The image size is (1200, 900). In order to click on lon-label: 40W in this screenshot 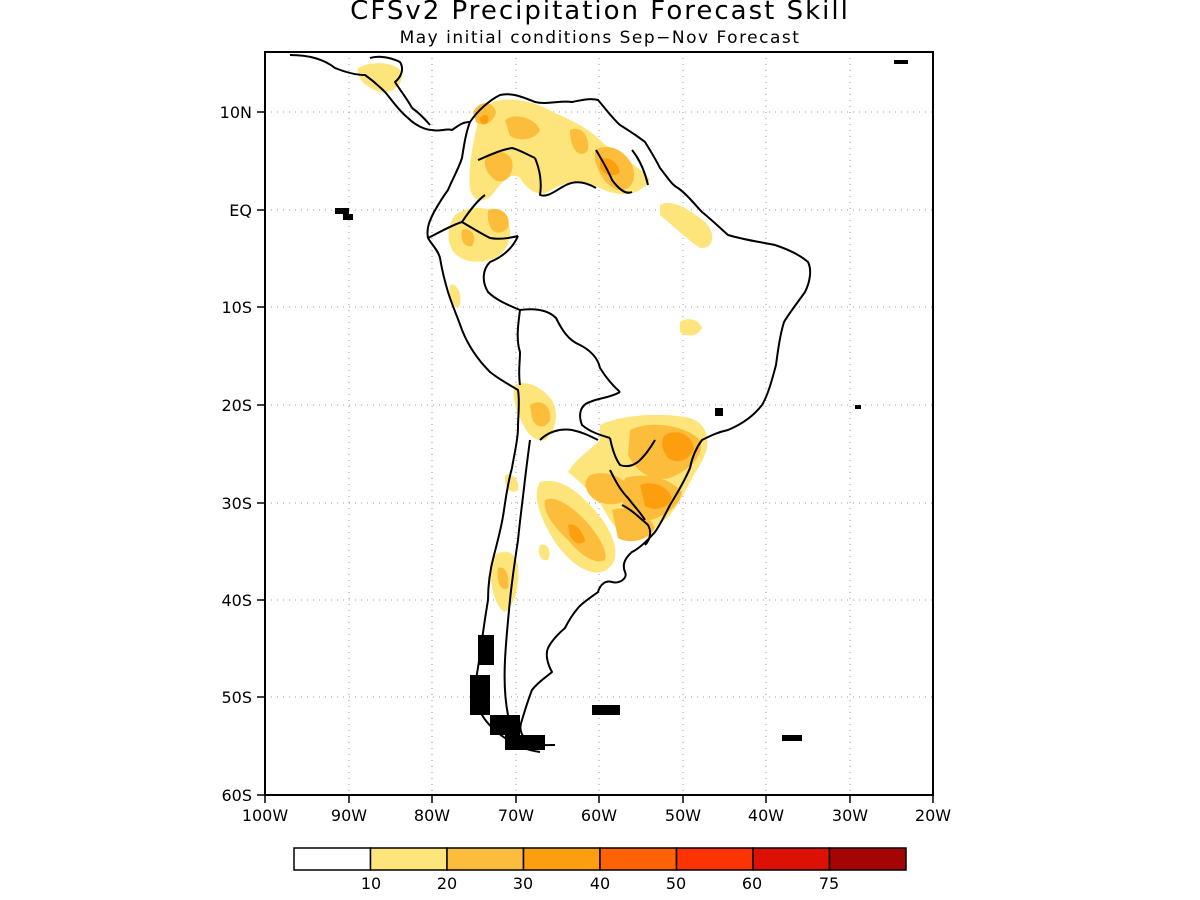, I will do `click(766, 815)`.